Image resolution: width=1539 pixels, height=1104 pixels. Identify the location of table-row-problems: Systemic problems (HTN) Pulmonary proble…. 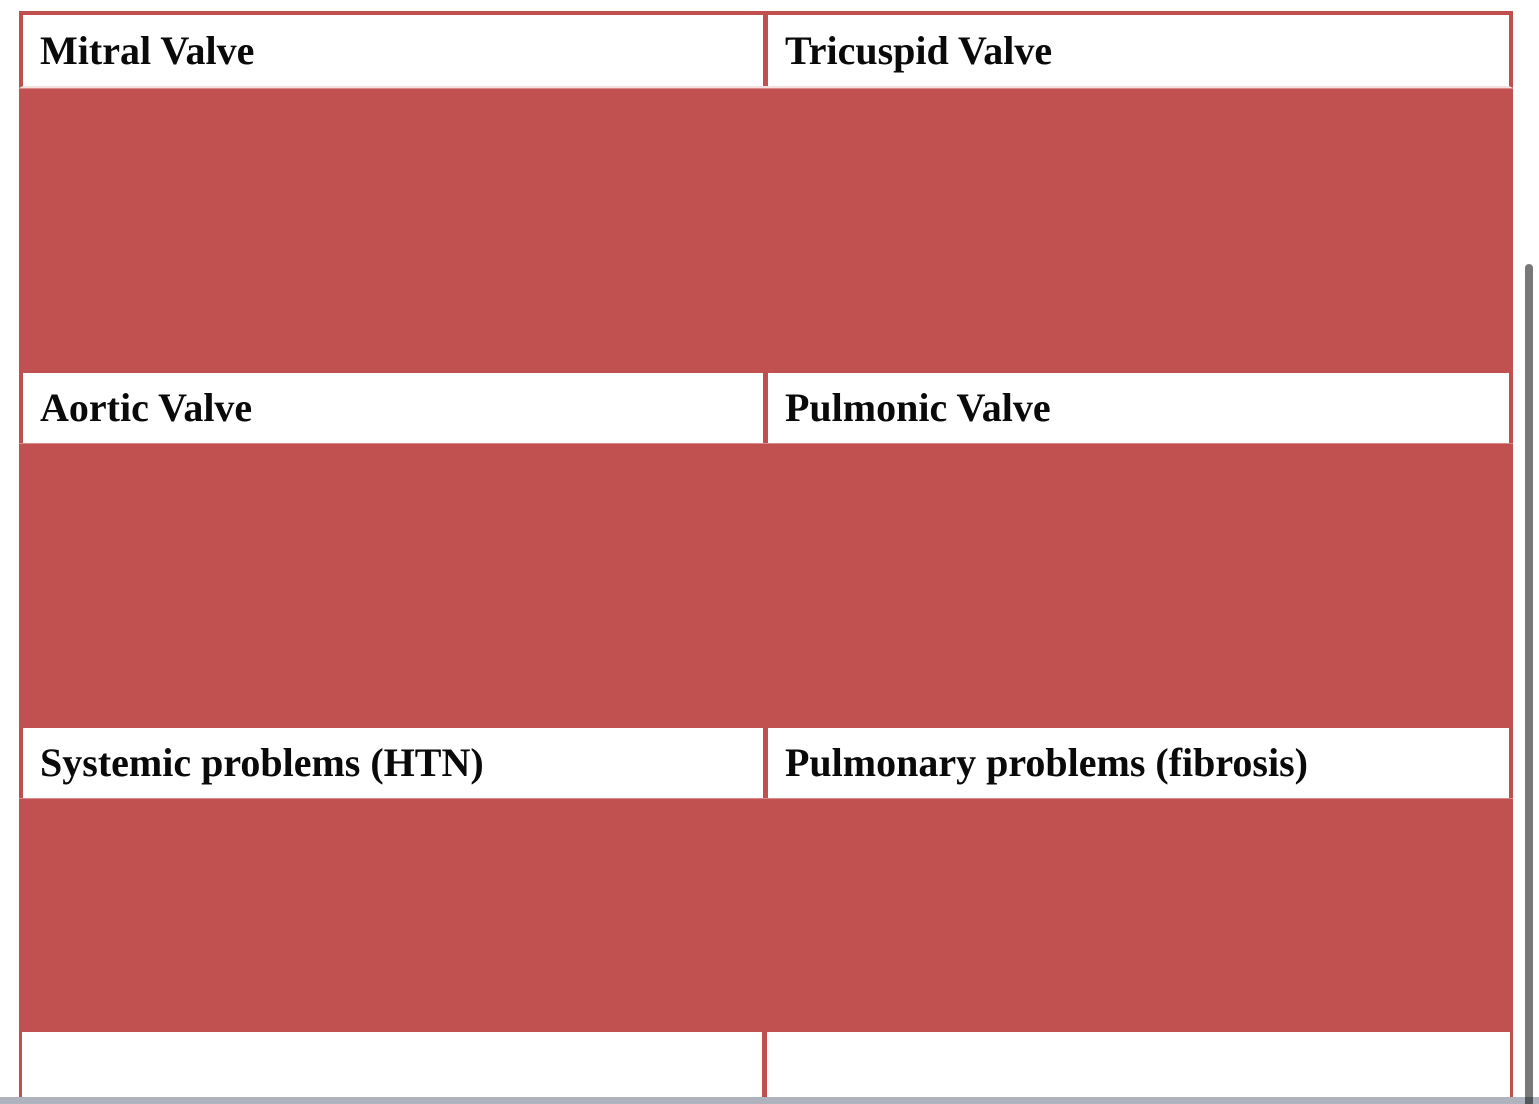
(766, 763).